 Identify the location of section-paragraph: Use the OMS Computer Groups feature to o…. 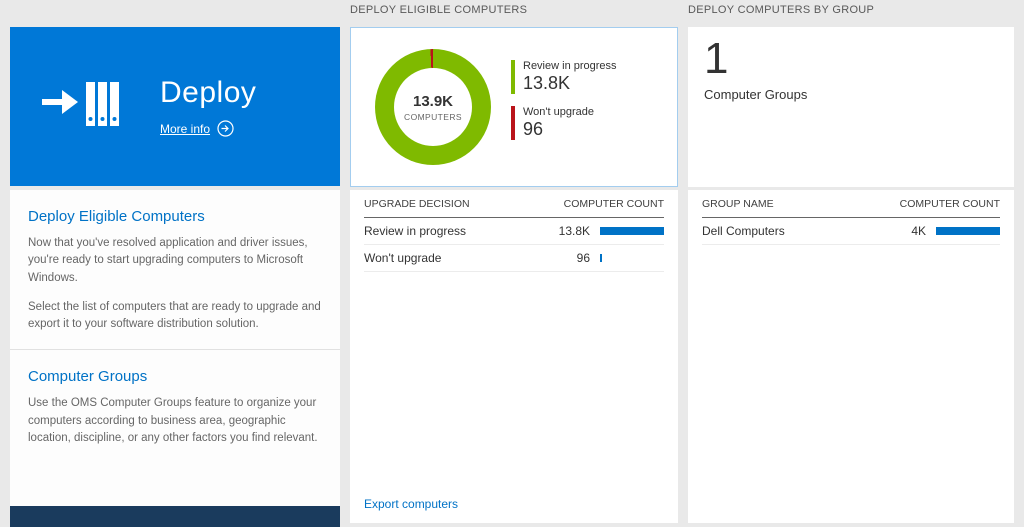
(173, 420).